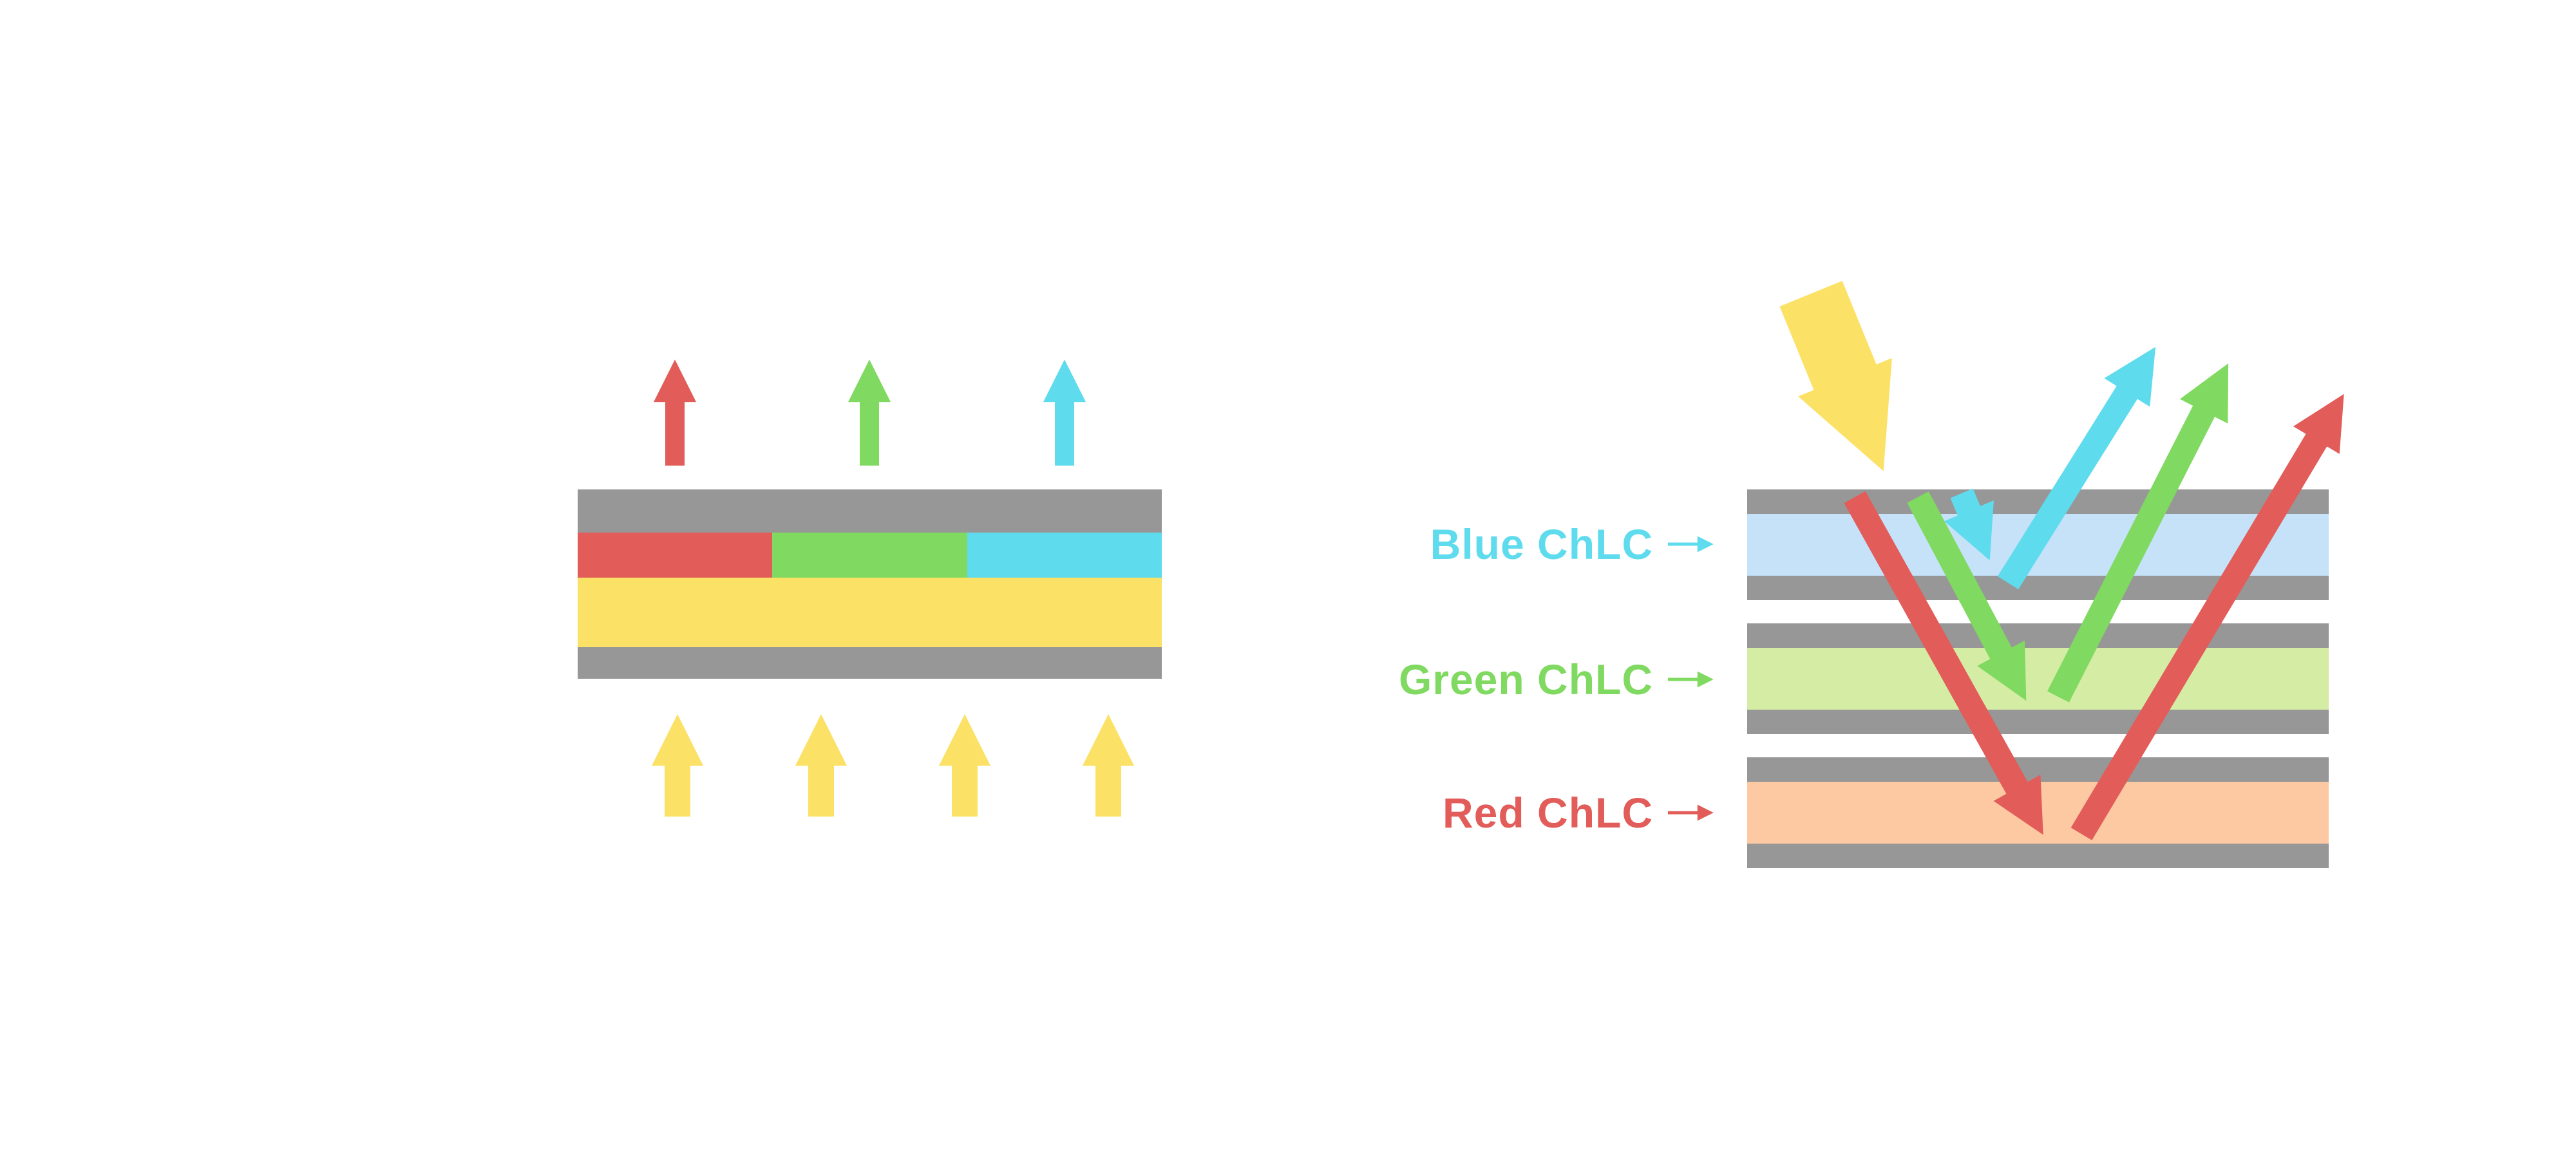 The image size is (2576, 1154). I want to click on incident-light-arrow-icon, so click(1836, 376).